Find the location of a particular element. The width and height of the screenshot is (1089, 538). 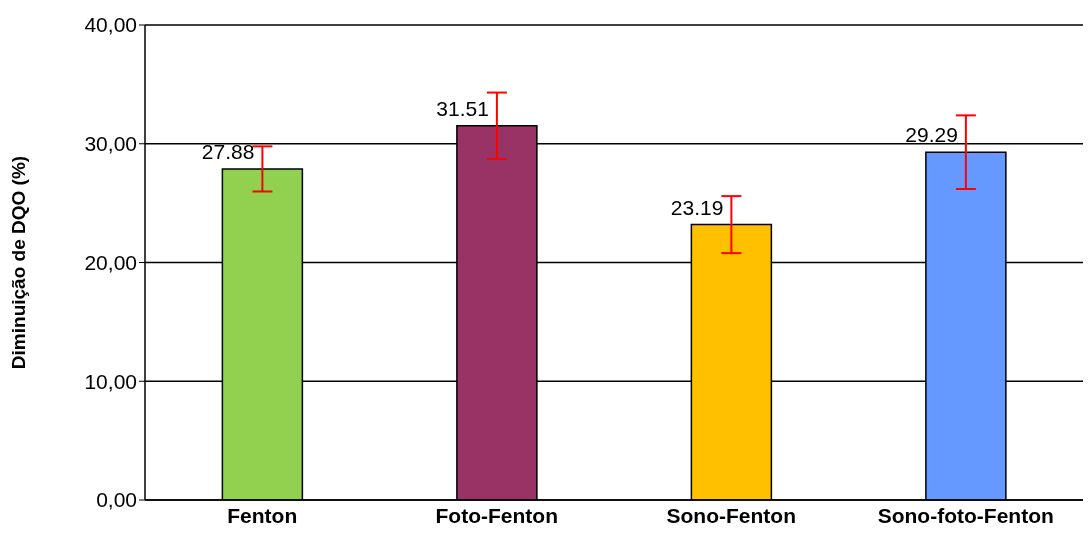

y-tick-label: 30,00 is located at coordinates (110, 144).